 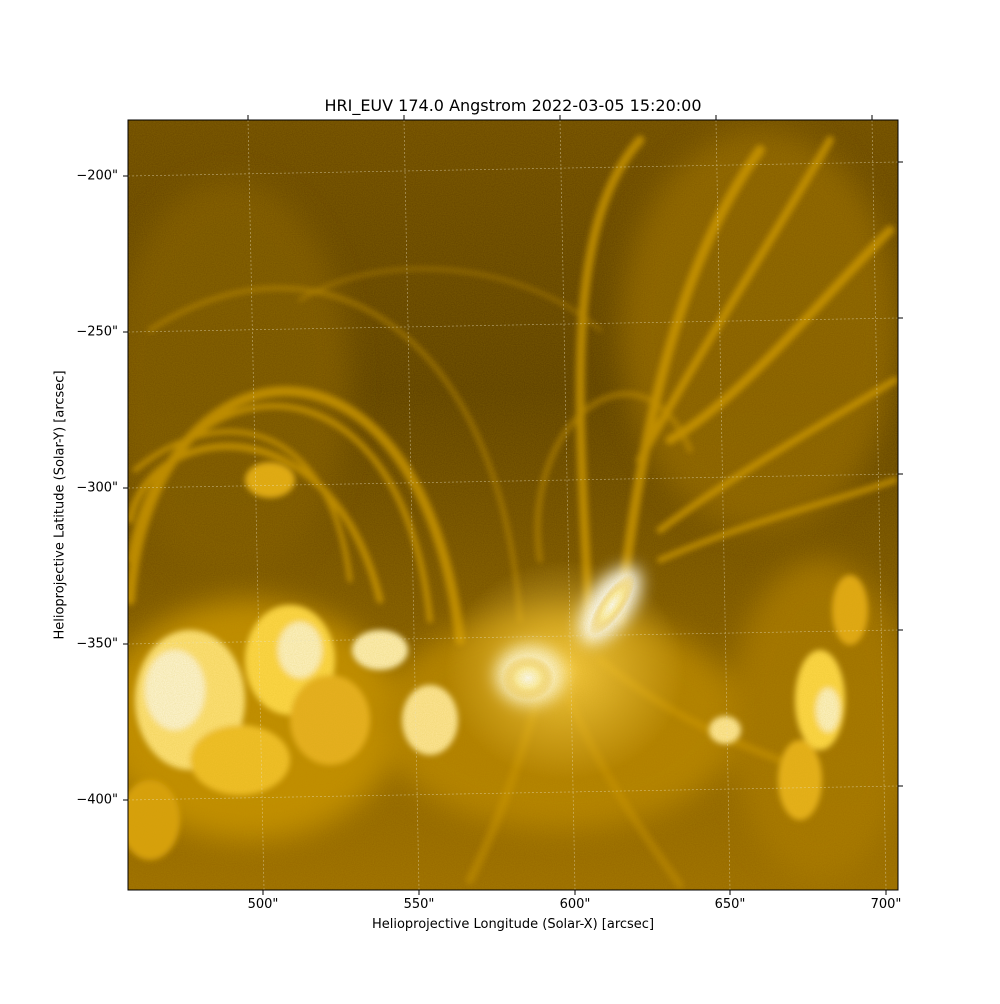 What do you see at coordinates (97, 800) in the screenshot?
I see `y-tick-label: −400"` at bounding box center [97, 800].